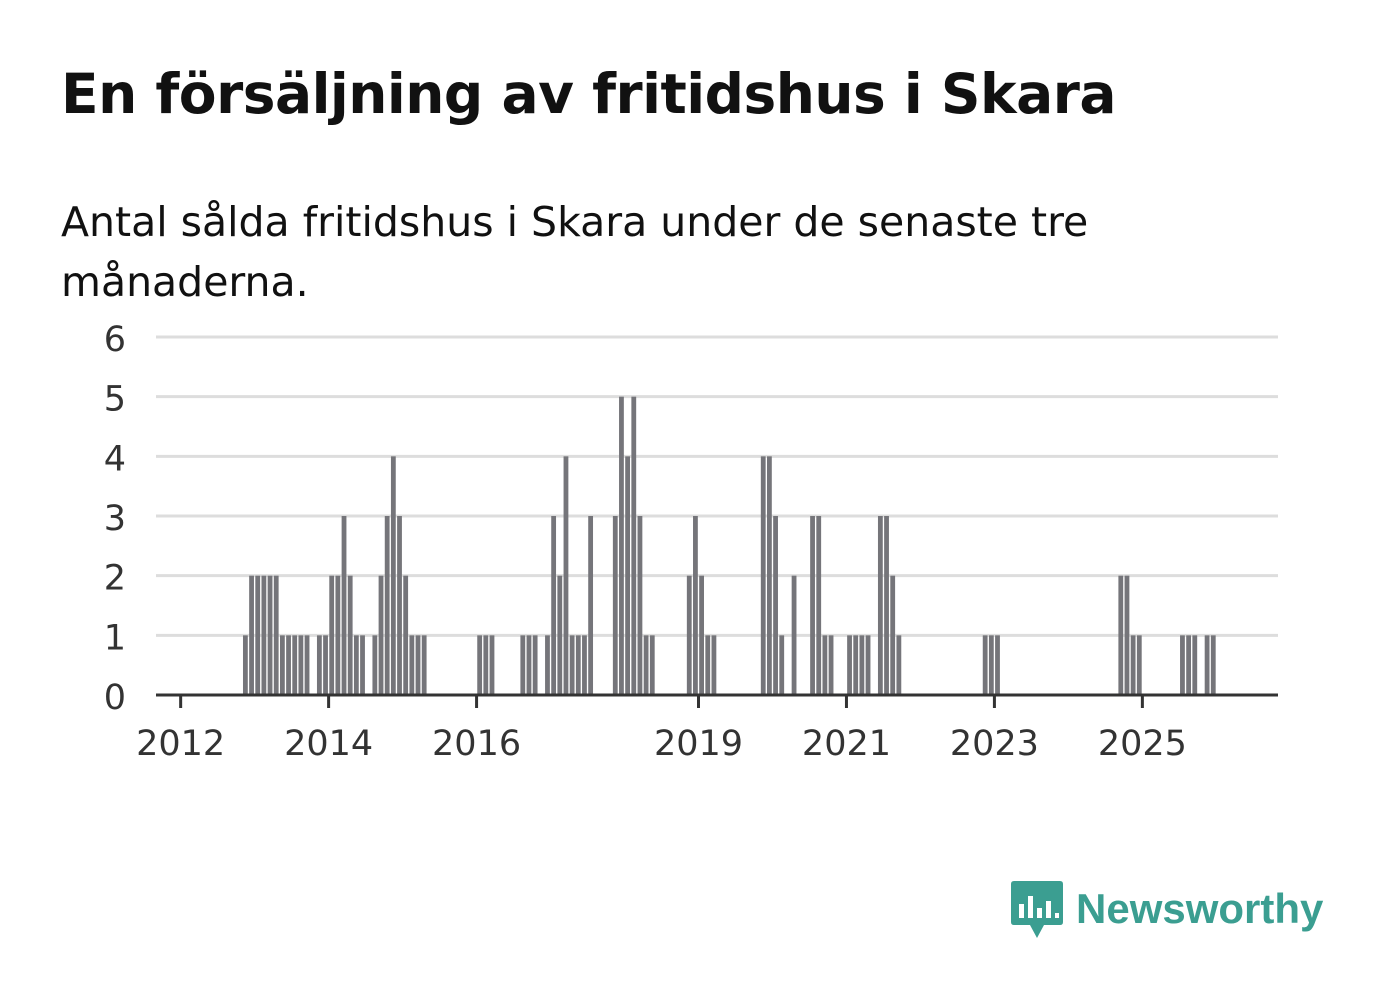 The height and width of the screenshot is (999, 1382). I want to click on x-tick-label: 2023, so click(994, 744).